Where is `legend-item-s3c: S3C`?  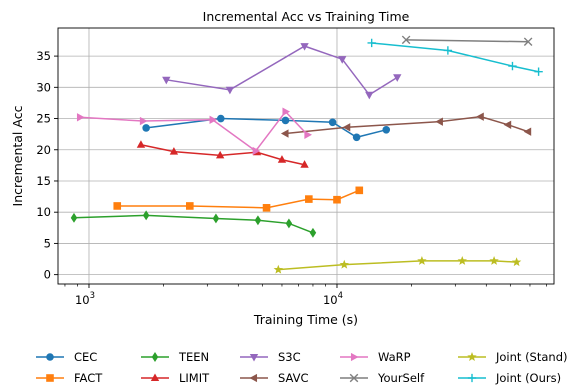
legend-item-s3c: S3C is located at coordinates (270, 357).